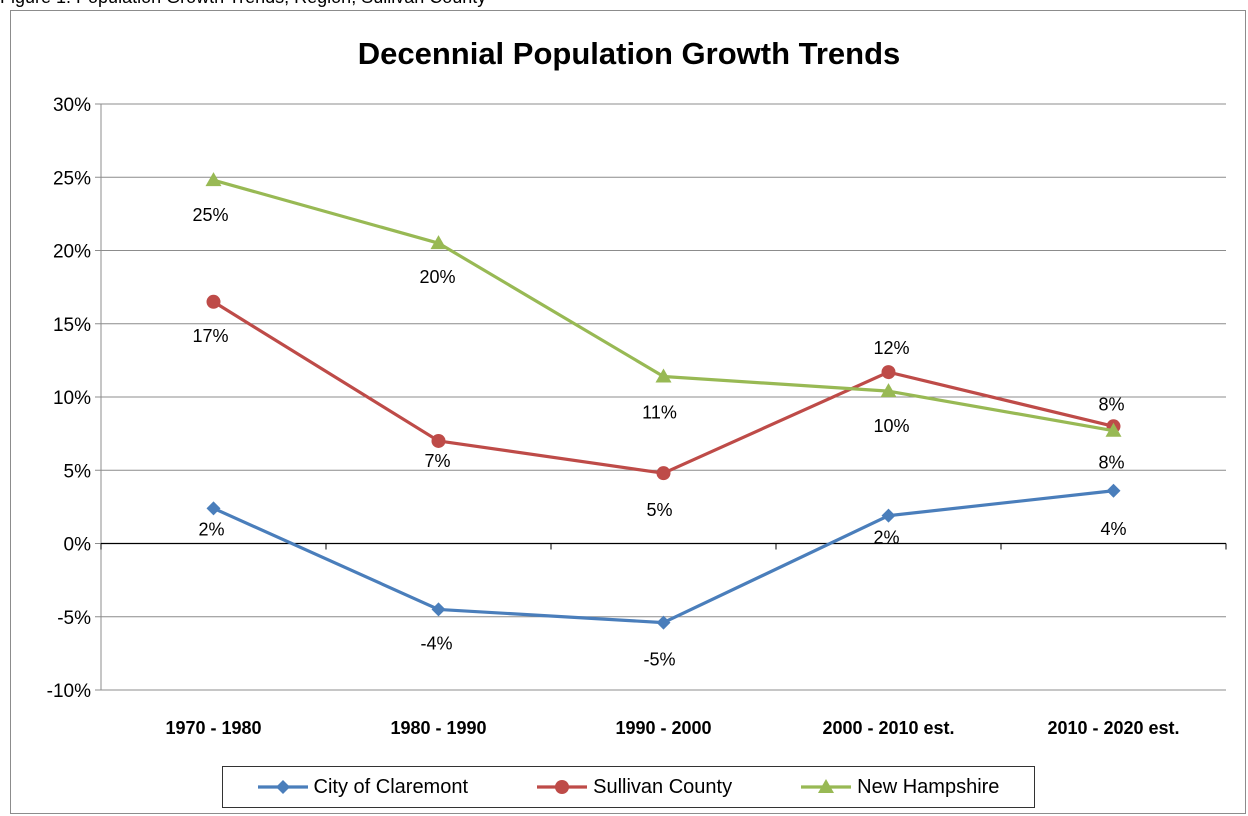 The image size is (1248, 816). Describe the element at coordinates (928, 786) in the screenshot. I see `legend-label: New Hampshire` at that location.